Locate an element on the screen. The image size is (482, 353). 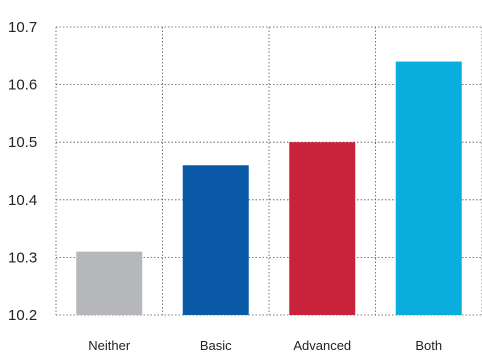
bar-neither is located at coordinates (109, 283).